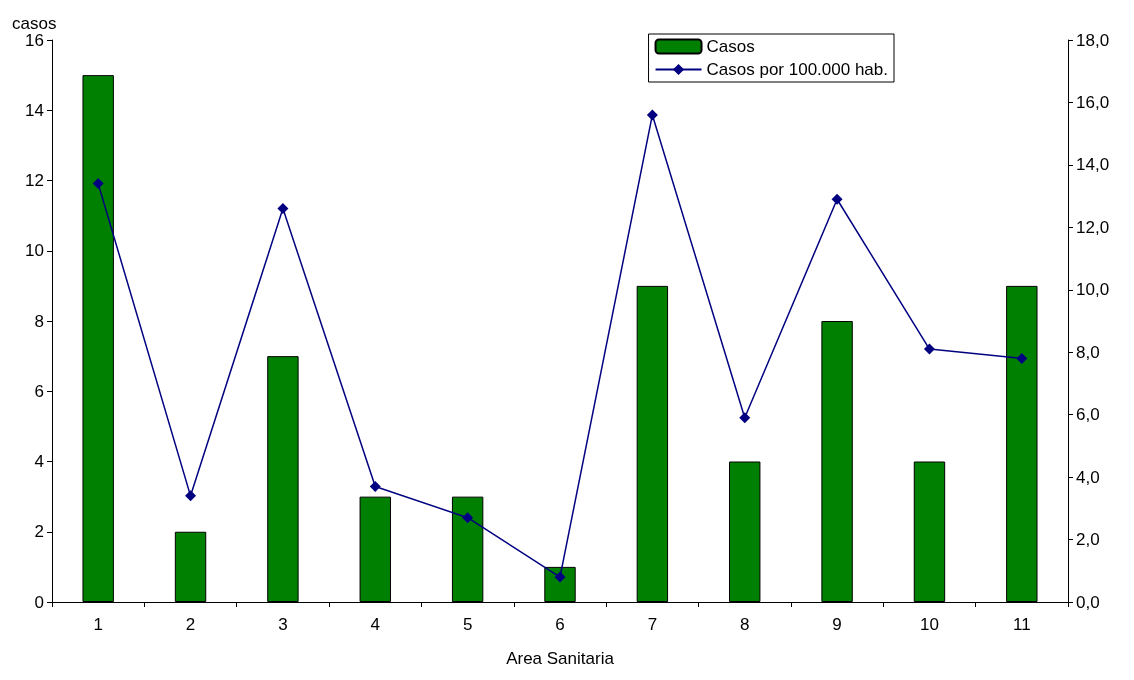 This screenshot has height=680, width=1134. Describe the element at coordinates (560, 624) in the screenshot. I see `x-tick-label: 6` at that location.